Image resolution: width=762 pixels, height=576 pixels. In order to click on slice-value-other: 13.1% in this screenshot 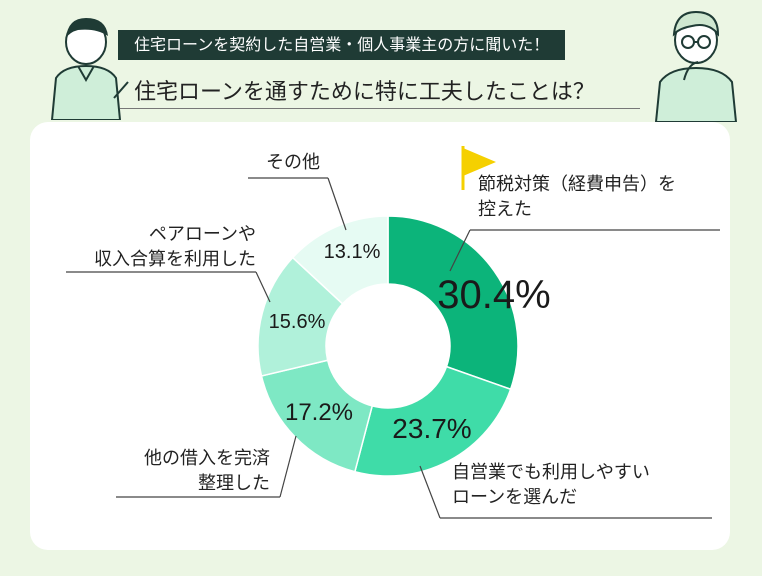, I will do `click(352, 252)`.